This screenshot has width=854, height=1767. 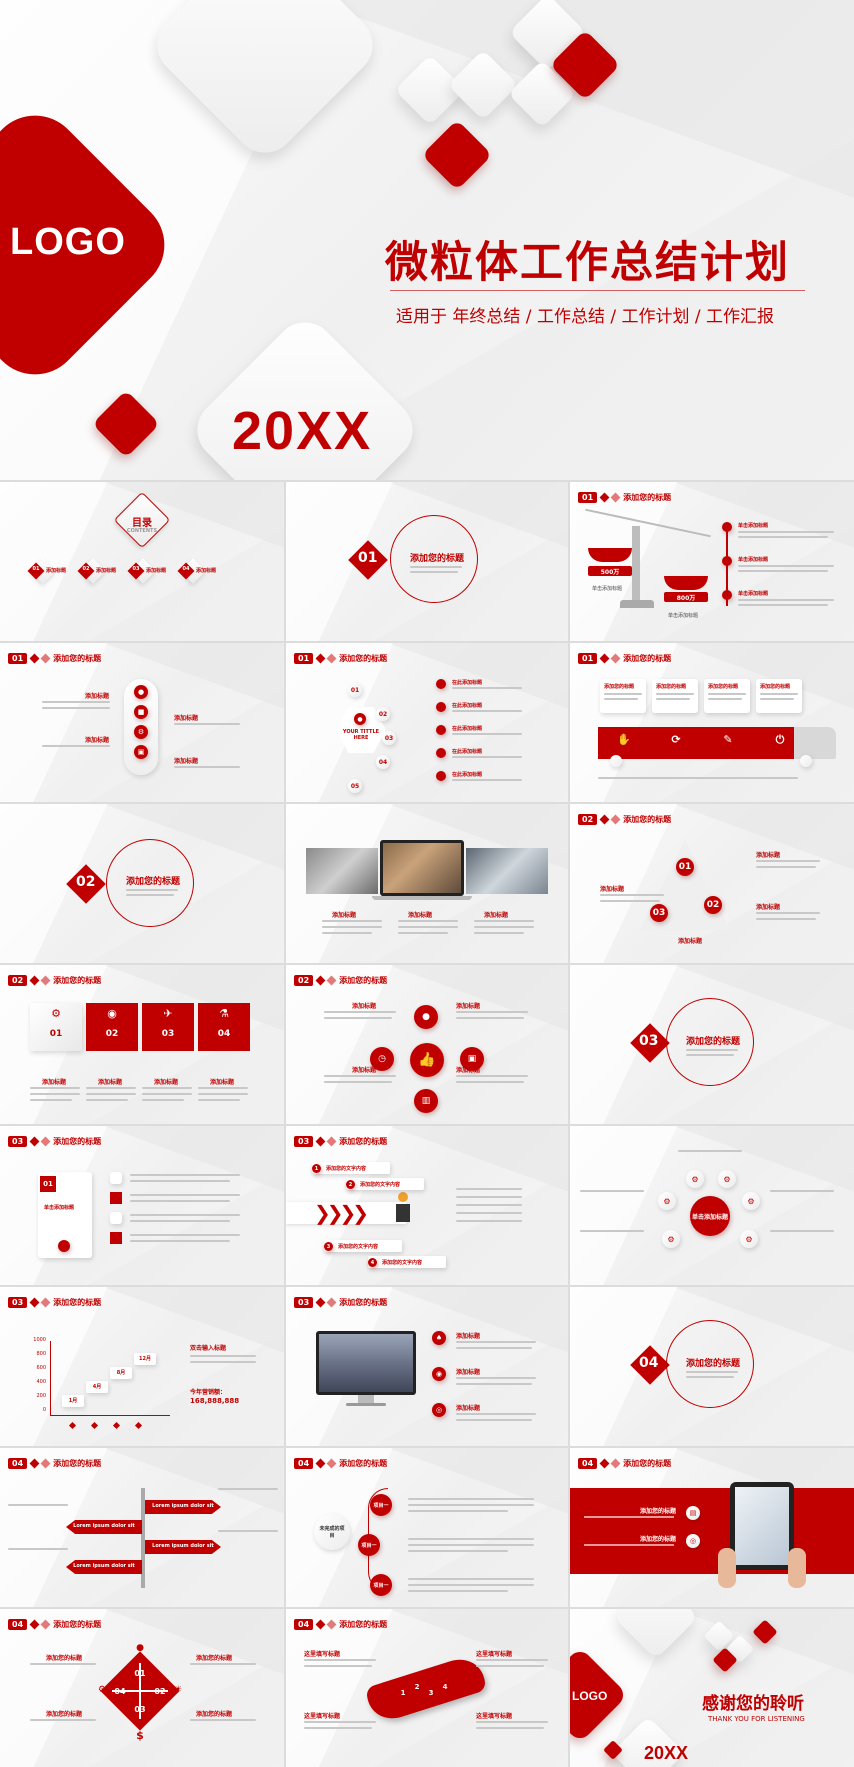 What do you see at coordinates (467, 775) in the screenshot?
I see `hex-item-title: 在此添加标题` at bounding box center [467, 775].